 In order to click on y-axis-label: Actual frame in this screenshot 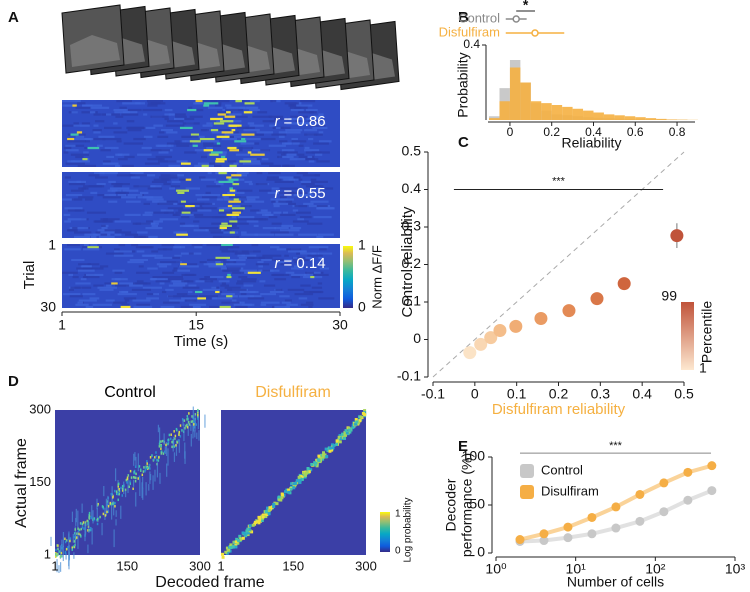, I will do `click(21, 483)`.